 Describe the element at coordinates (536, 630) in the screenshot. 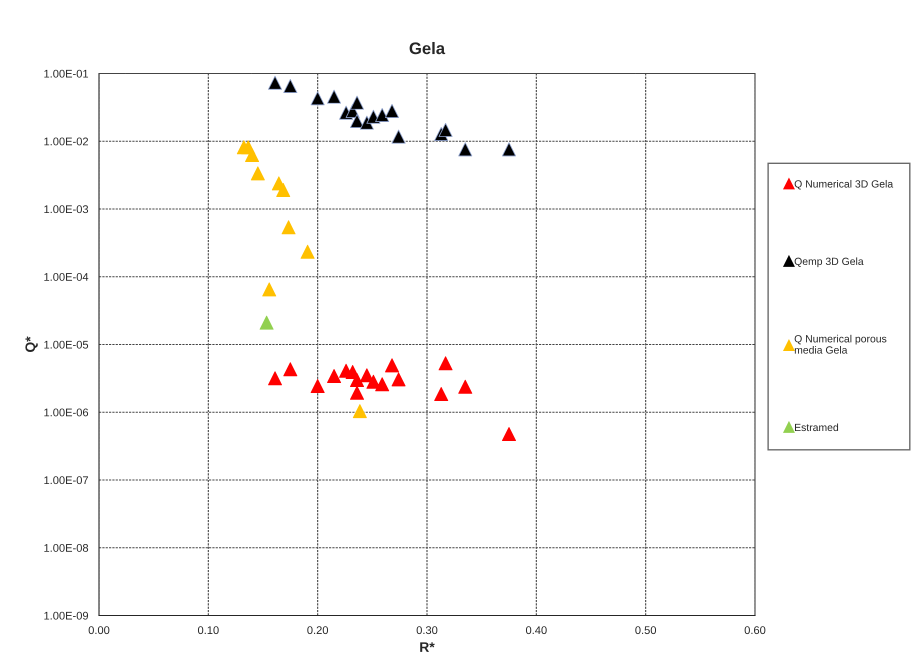

I see `x-tick-label: 0.40` at that location.